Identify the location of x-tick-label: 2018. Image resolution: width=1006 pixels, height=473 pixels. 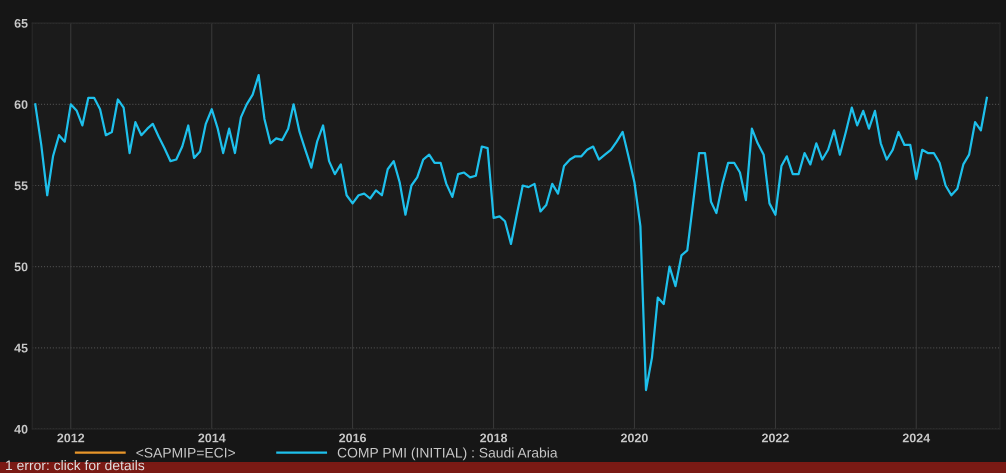
(494, 438).